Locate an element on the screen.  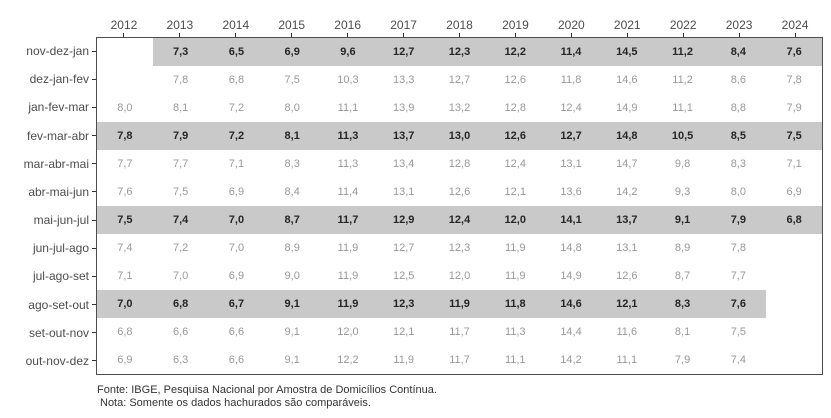
year-column-header: 2021 is located at coordinates (627, 24).